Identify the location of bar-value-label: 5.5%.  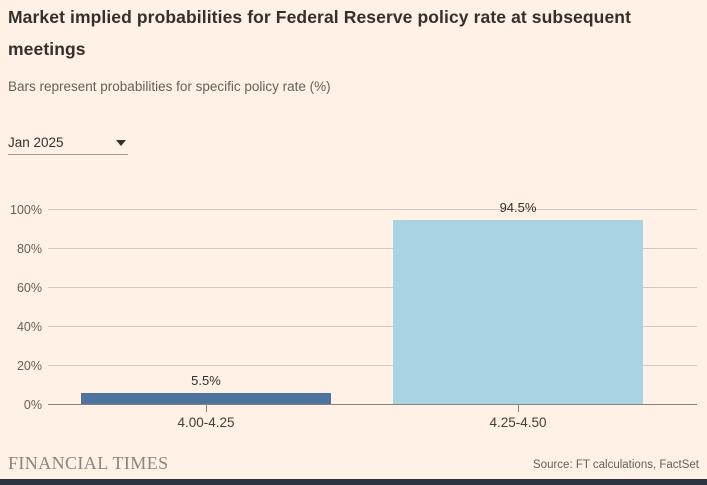
(206, 381).